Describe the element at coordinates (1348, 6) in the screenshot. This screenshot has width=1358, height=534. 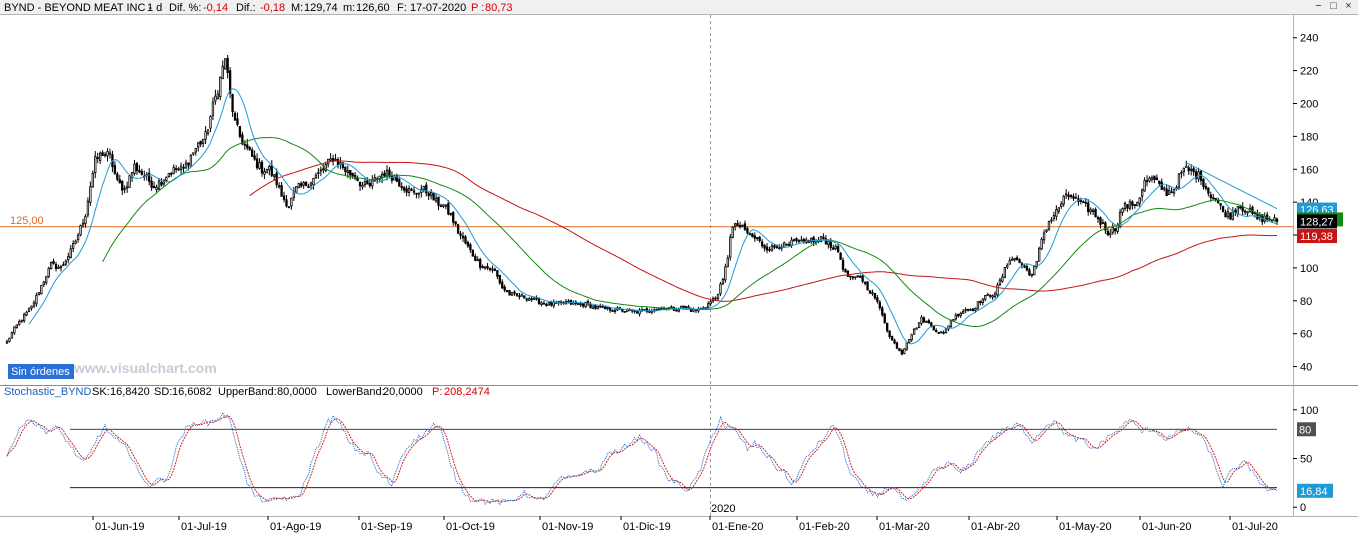
I see `close-icon: ×` at that location.